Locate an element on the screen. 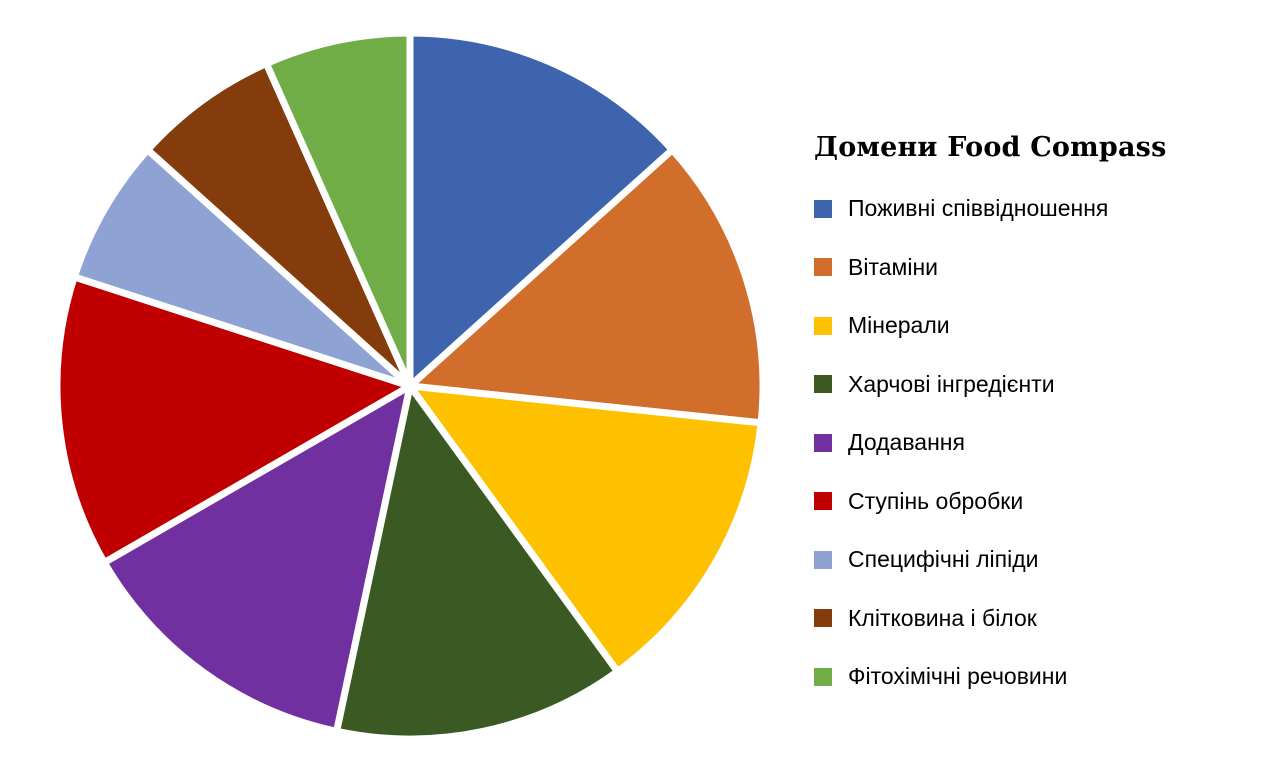 This screenshot has width=1286, height=772. legend-item: Клітковина і білок is located at coordinates (1044, 618).